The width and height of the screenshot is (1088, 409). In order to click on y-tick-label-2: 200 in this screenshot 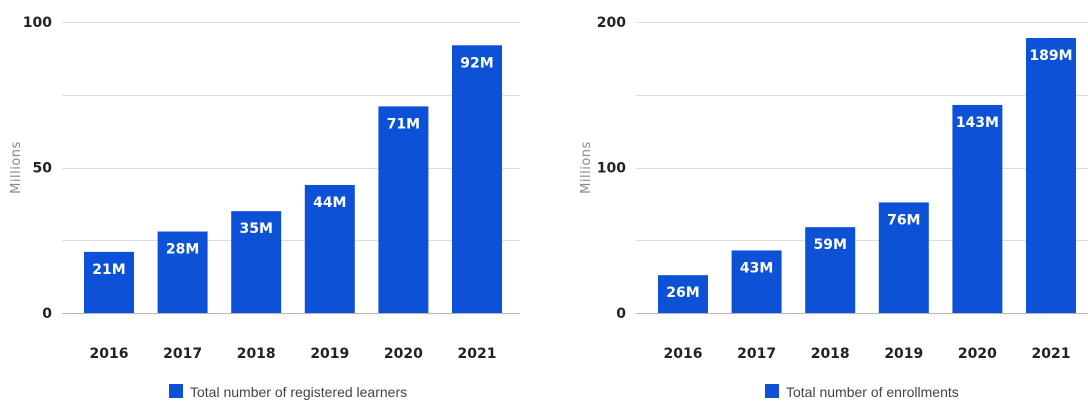, I will do `click(611, 23)`.